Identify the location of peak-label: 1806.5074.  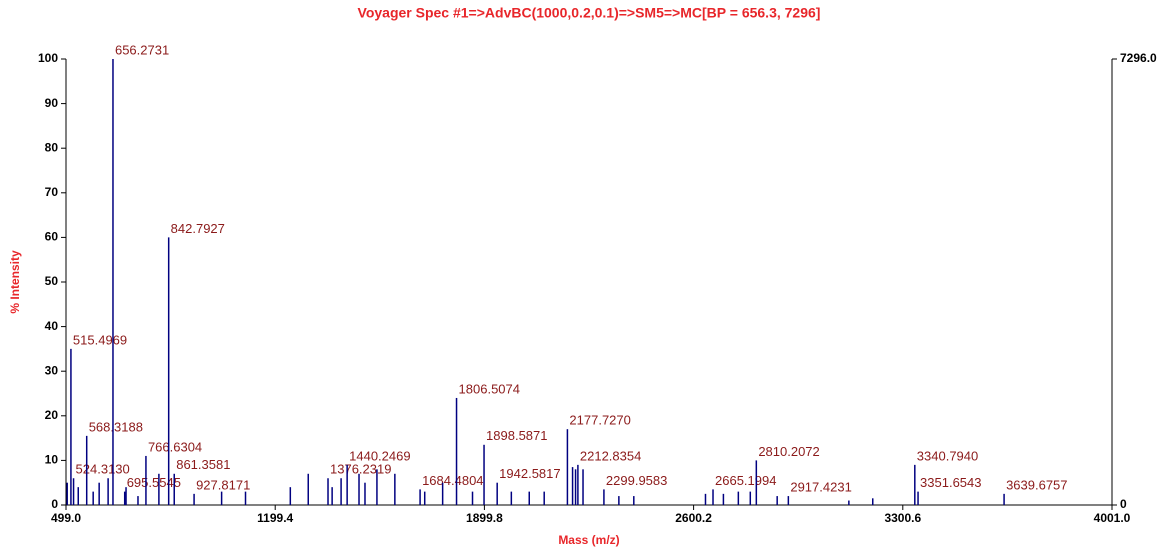
(489, 388).